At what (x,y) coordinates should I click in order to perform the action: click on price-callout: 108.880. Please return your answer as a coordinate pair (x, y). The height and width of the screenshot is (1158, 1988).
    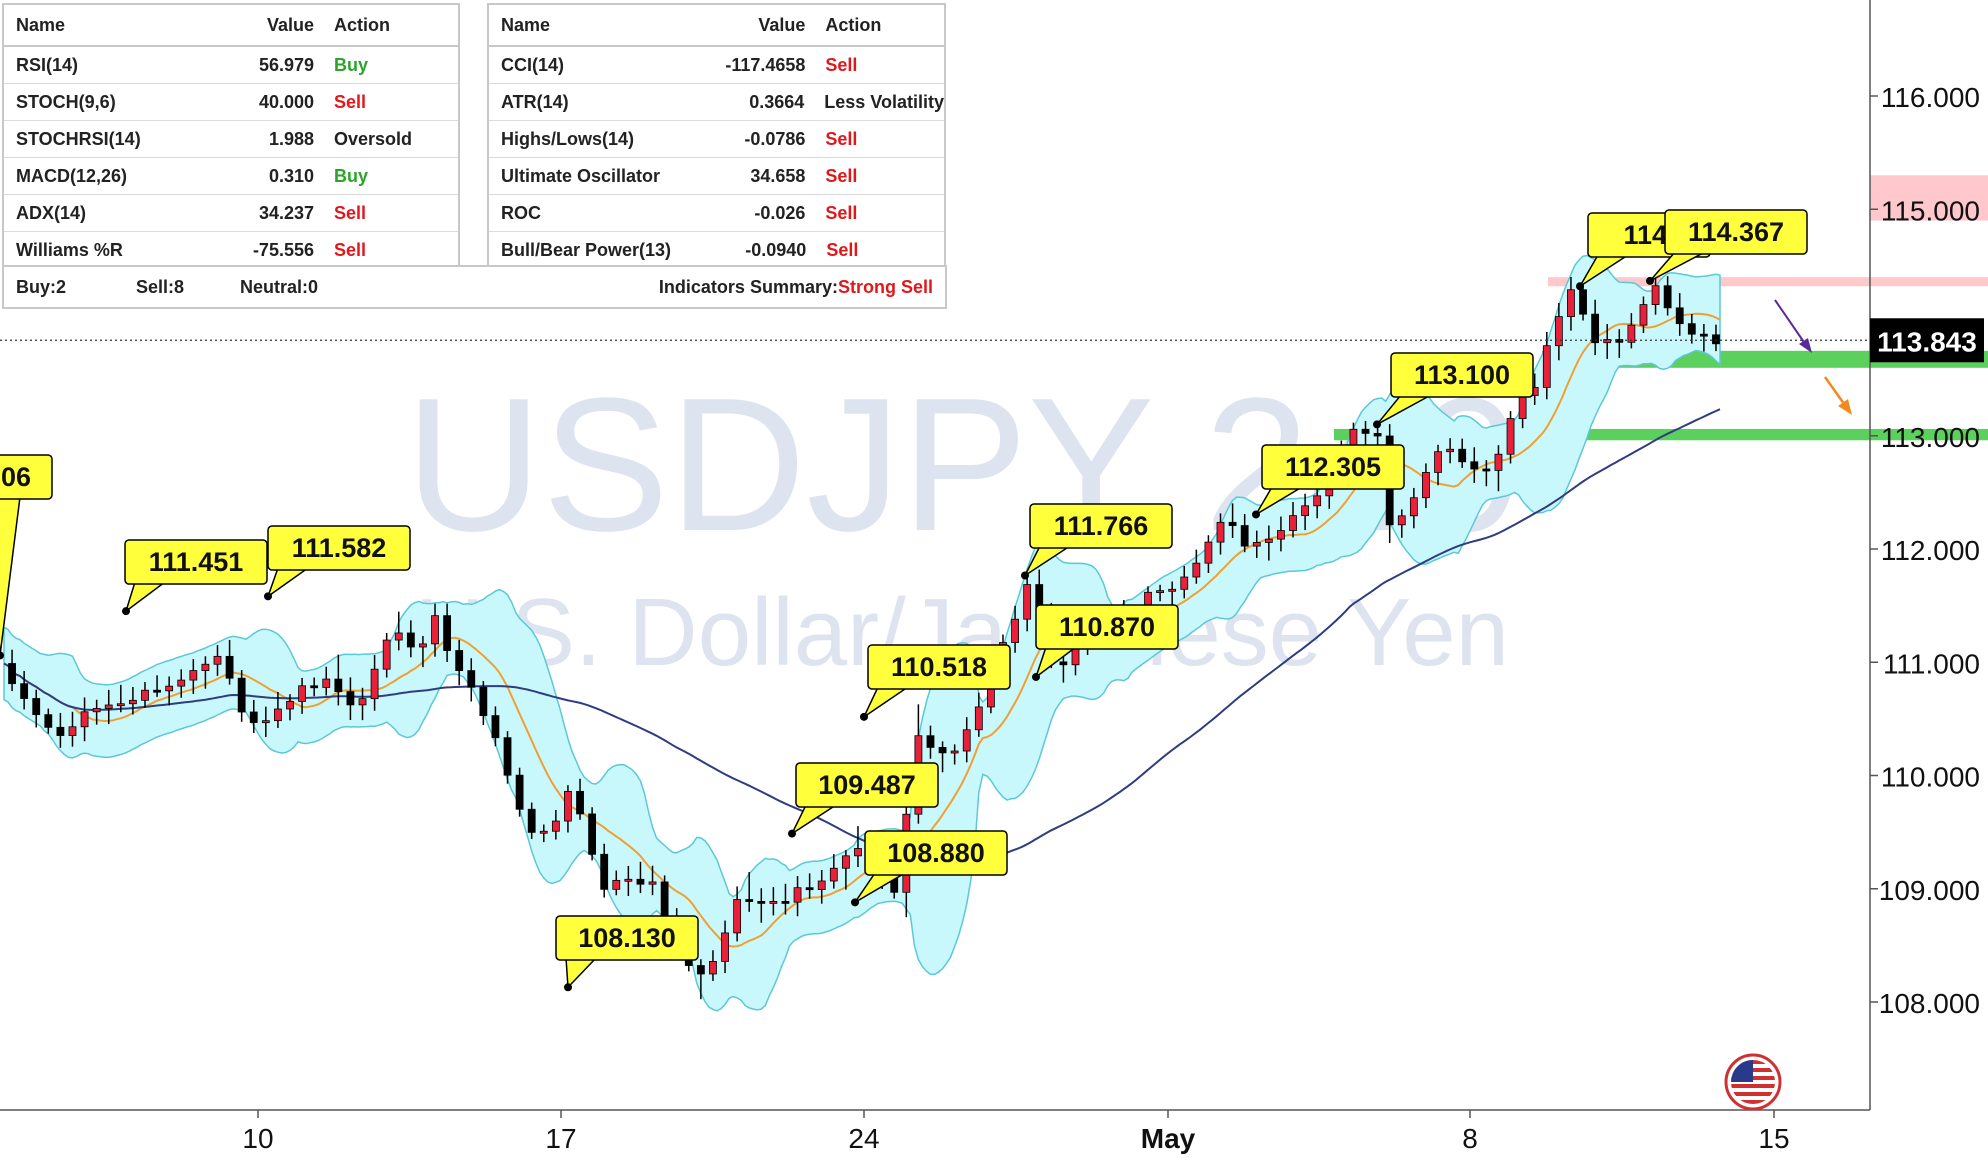
    Looking at the image, I should click on (929, 868).